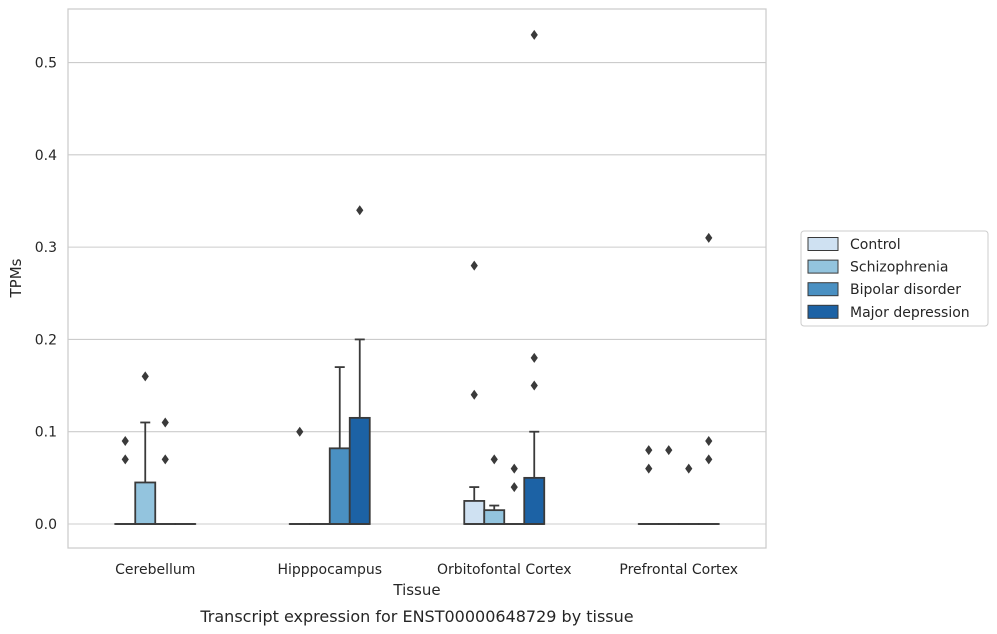 The width and height of the screenshot is (997, 634). What do you see at coordinates (46, 64) in the screenshot?
I see `y-tick-label: 0.5` at bounding box center [46, 64].